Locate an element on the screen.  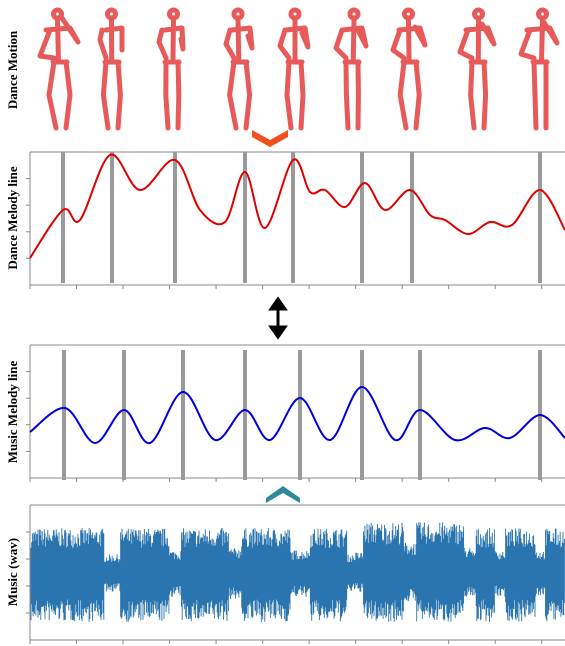
down-chevron is located at coordinates (270, 138).